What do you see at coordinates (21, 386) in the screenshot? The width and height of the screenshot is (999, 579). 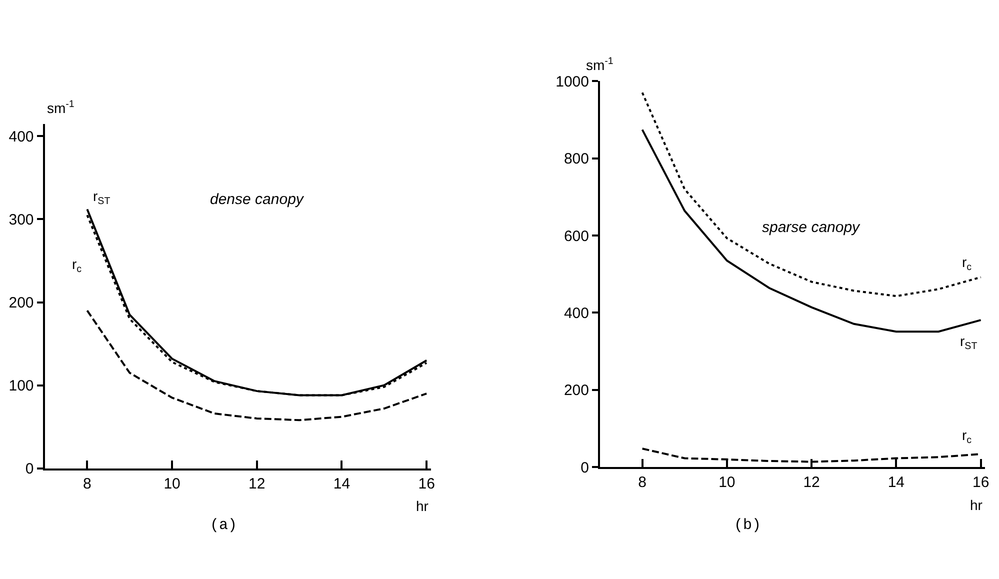 I see `y-tick-label: 100` at bounding box center [21, 386].